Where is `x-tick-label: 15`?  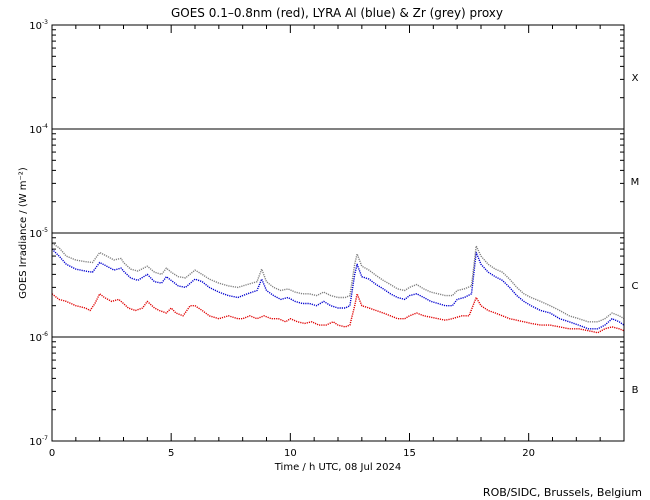
x-tick-label: 15 is located at coordinates (409, 453).